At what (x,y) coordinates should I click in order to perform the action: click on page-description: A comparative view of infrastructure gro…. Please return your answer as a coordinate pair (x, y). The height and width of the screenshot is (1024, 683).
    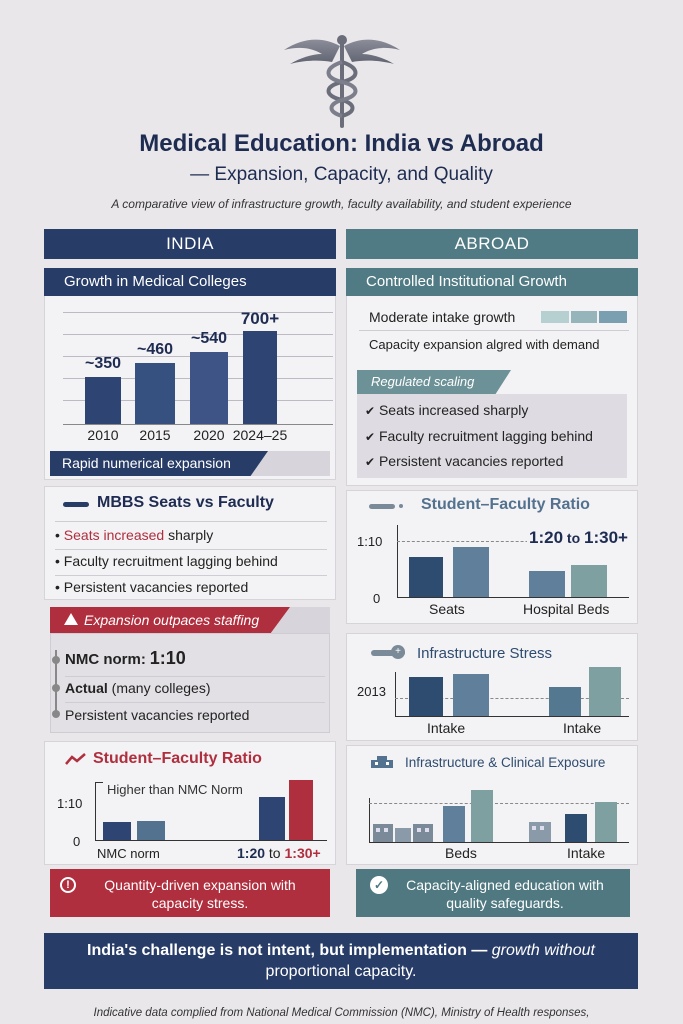
    Looking at the image, I should click on (341, 204).